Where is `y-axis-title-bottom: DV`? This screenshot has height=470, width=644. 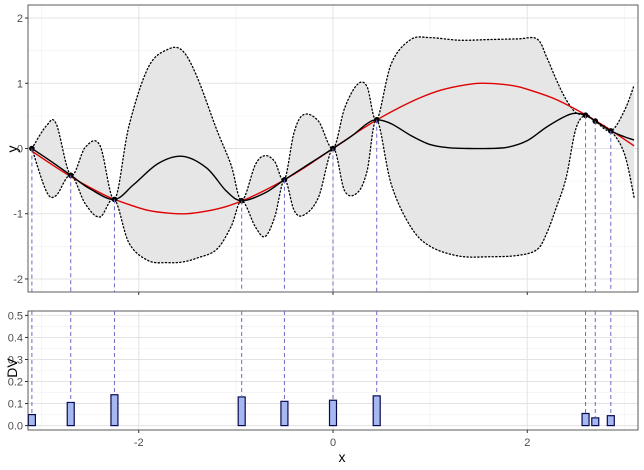 y-axis-title-bottom: DV is located at coordinates (12, 368).